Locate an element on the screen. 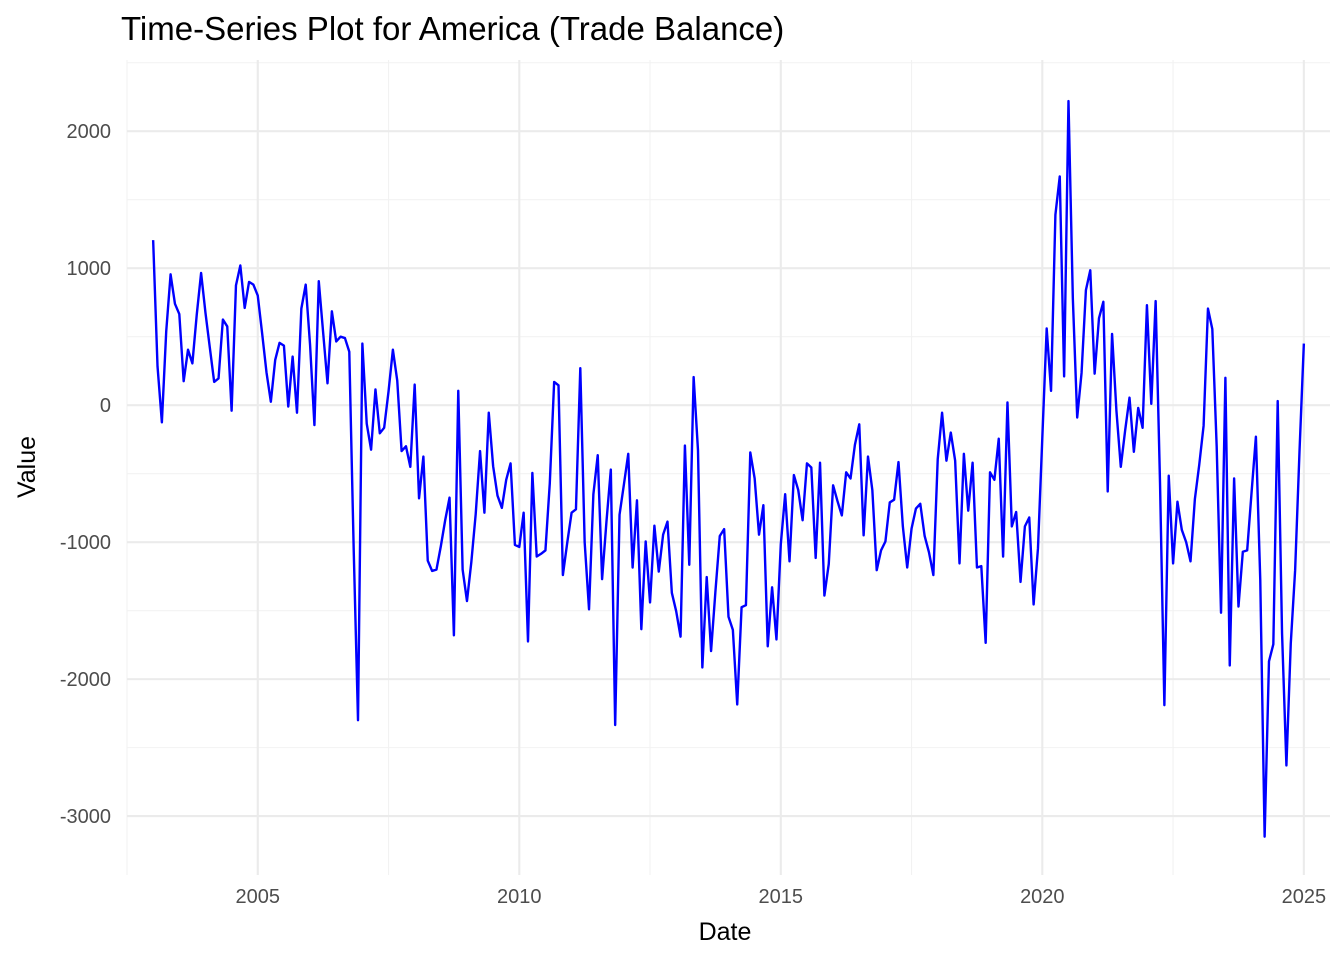 The width and height of the screenshot is (1344, 960). y-axis-title: Value is located at coordinates (27, 467).